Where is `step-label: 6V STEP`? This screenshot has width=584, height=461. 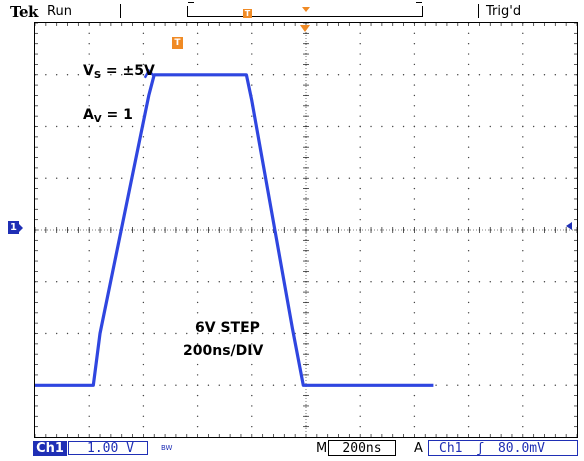
step-label: 6V STEP is located at coordinates (227, 328).